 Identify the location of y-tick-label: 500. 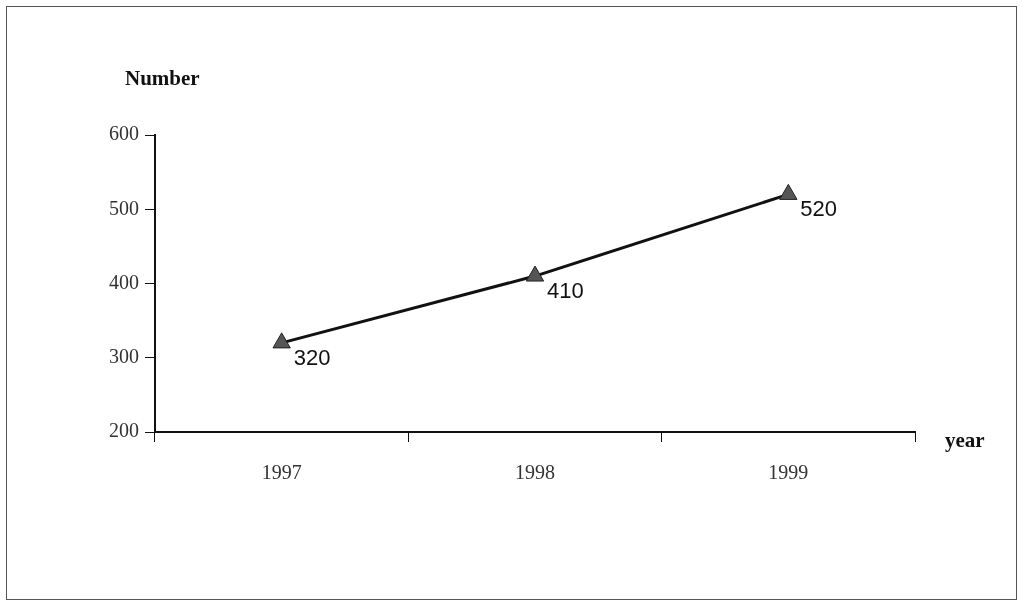
(124, 207).